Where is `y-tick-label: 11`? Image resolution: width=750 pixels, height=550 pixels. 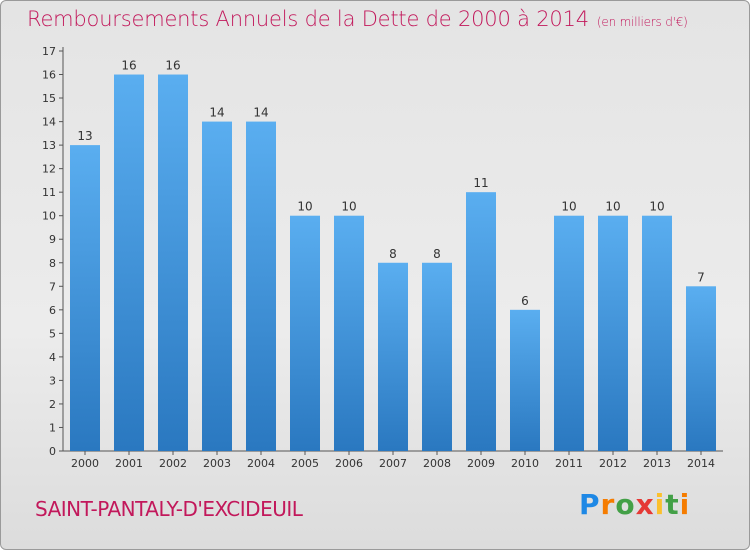 y-tick-label: 11 is located at coordinates (49, 192).